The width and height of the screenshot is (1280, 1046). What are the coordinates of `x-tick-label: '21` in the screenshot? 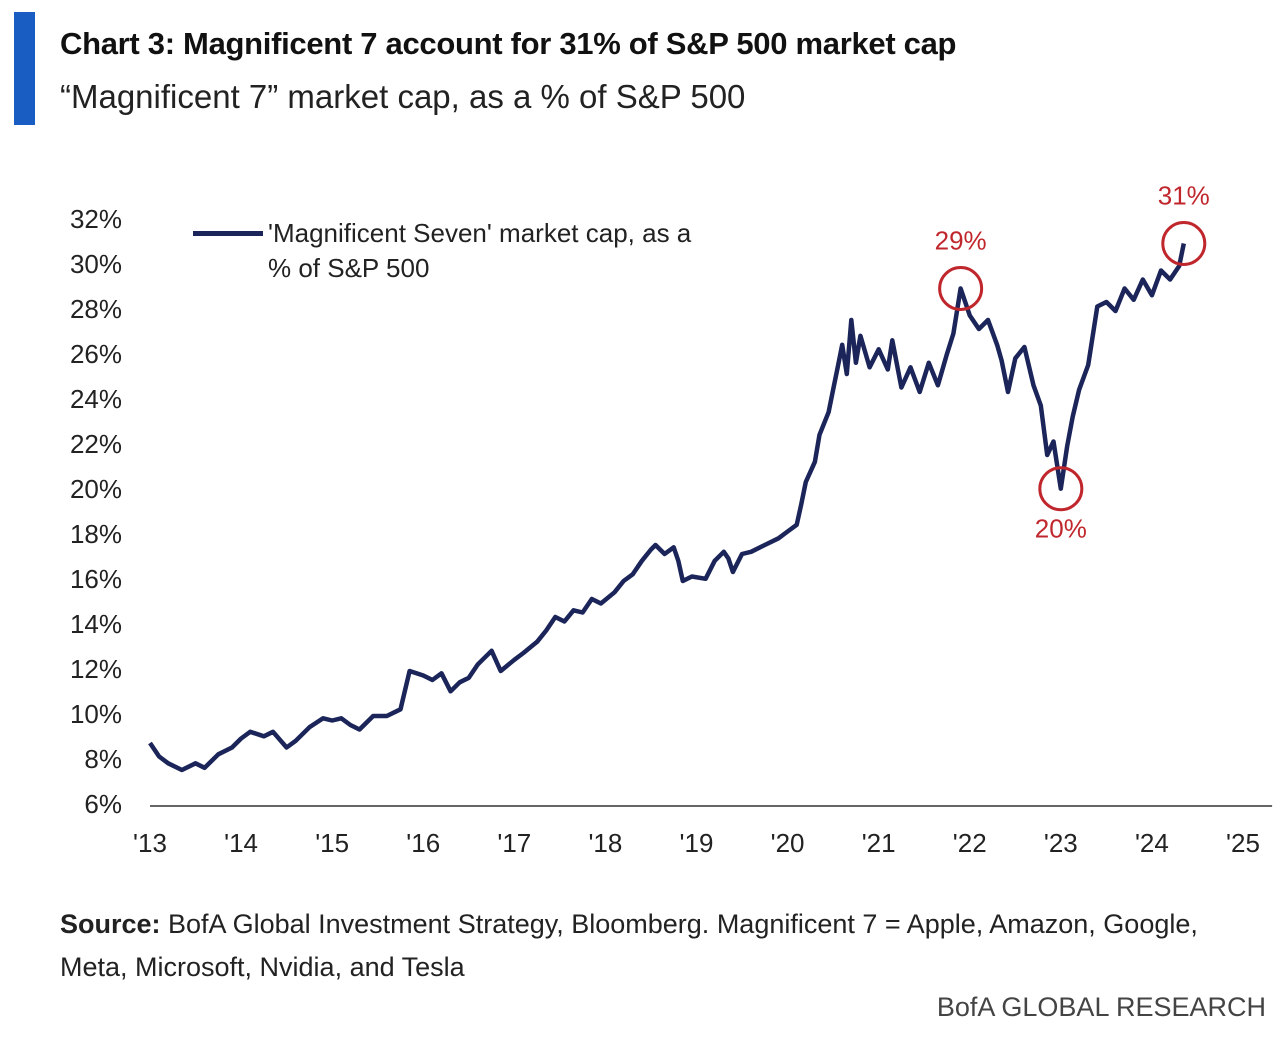 It's located at (879, 843).